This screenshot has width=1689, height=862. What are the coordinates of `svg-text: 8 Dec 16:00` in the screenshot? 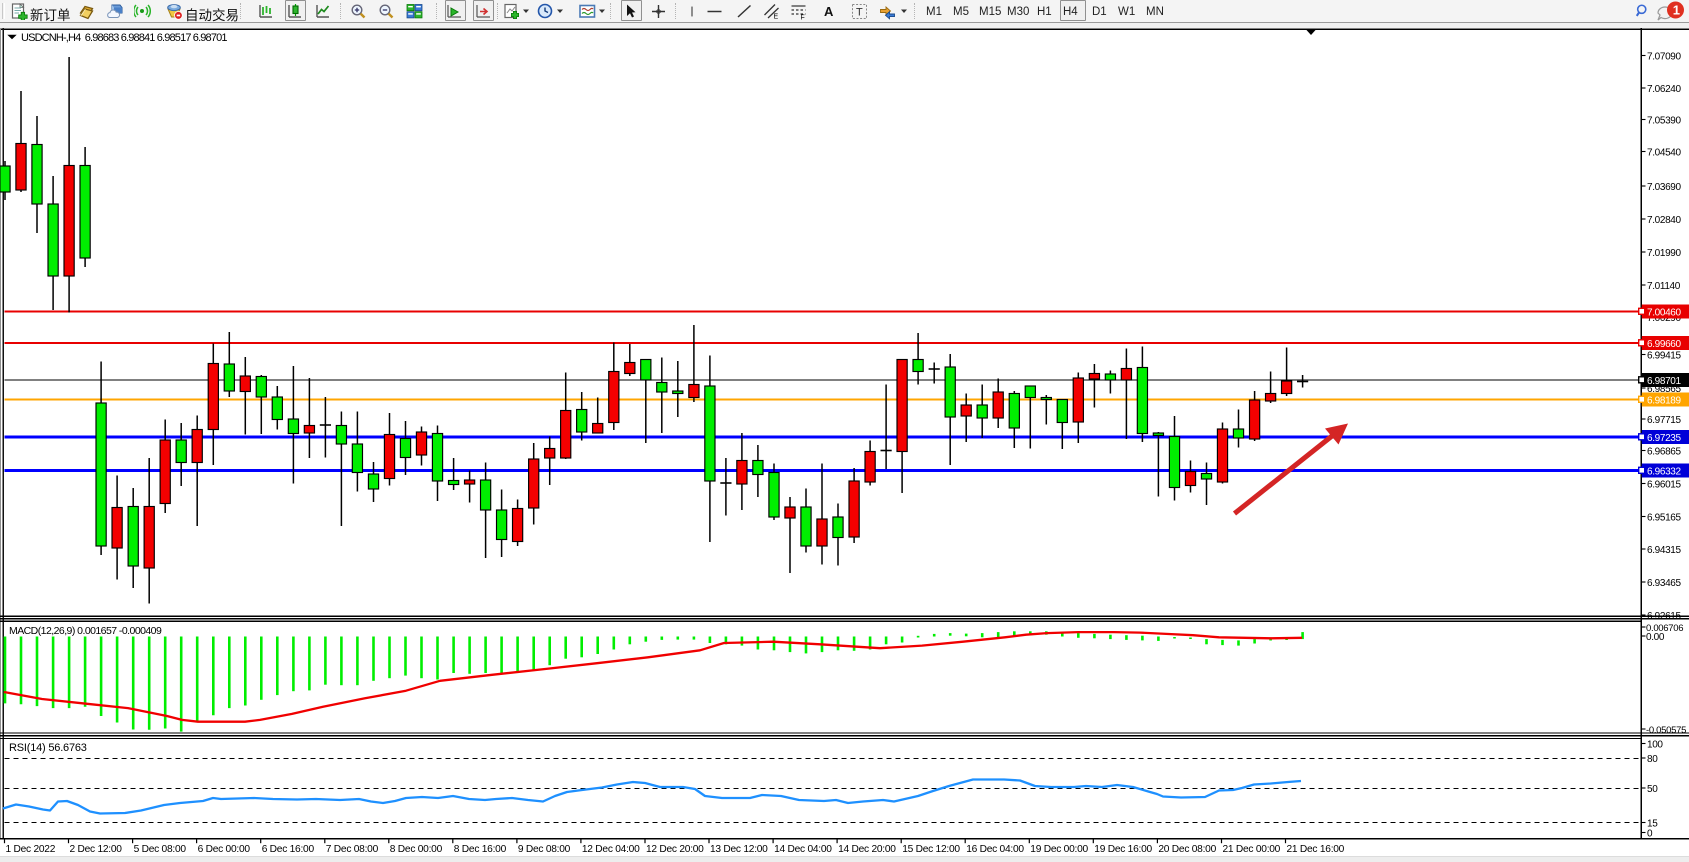 It's located at (480, 849).